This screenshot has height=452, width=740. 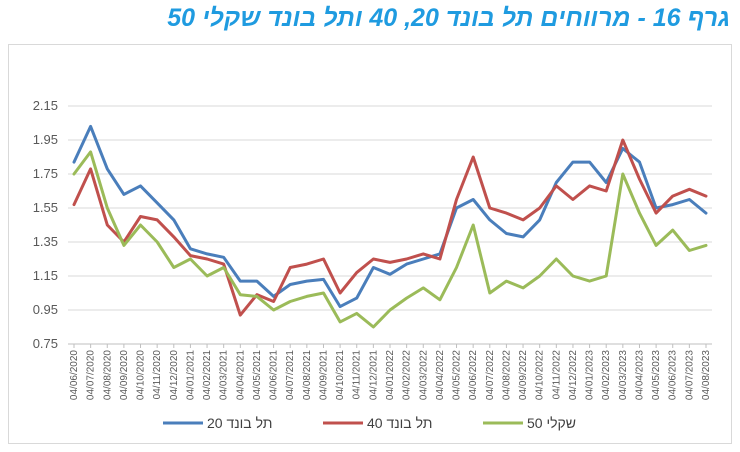 What do you see at coordinates (174, 375) in the screenshot?
I see `x-tick-label: 04/12/2020` at bounding box center [174, 375].